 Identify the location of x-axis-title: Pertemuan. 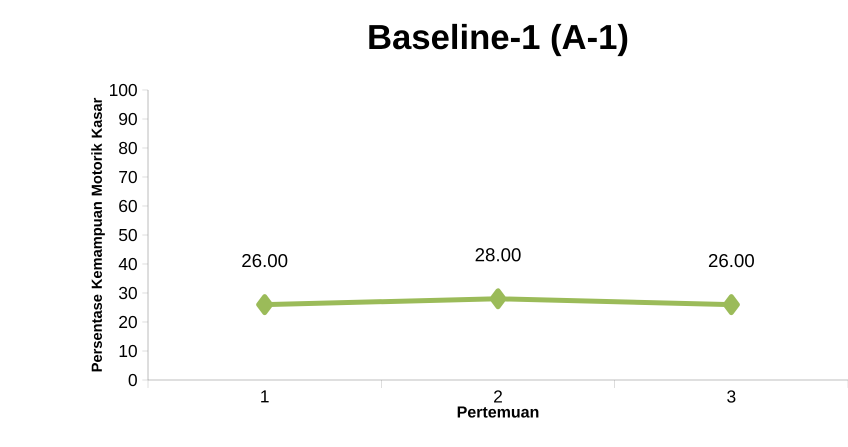
(498, 412).